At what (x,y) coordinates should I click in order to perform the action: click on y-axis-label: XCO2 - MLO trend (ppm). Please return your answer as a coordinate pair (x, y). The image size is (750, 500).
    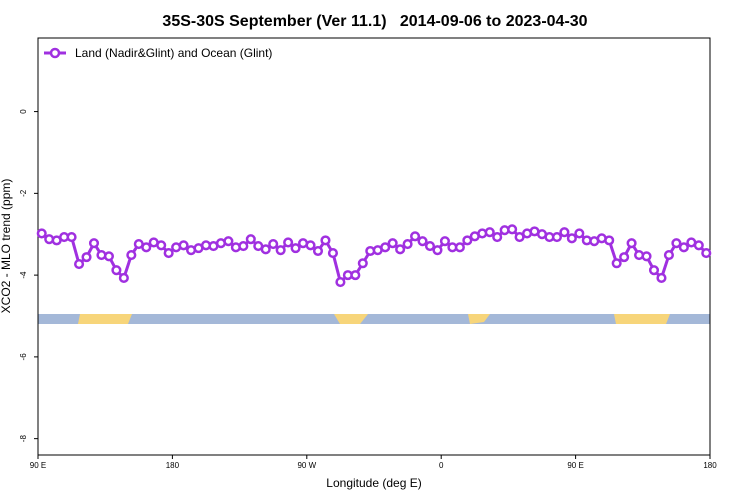
    Looking at the image, I should click on (6, 246).